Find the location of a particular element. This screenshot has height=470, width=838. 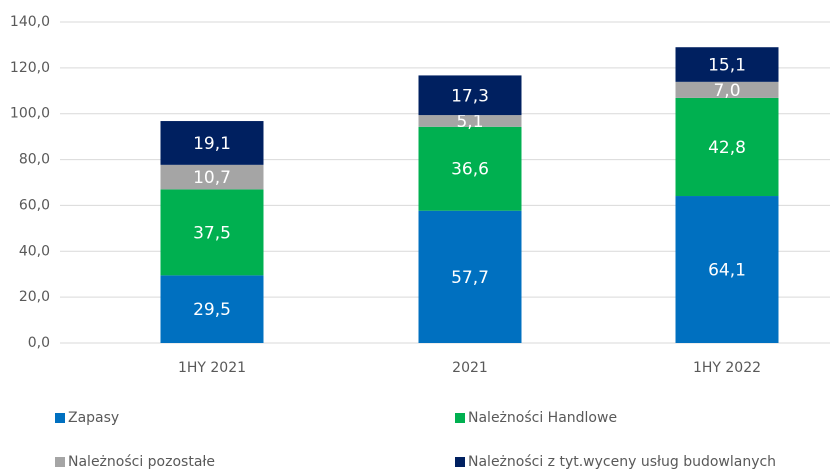

value-label: 7,0 is located at coordinates (726, 91).